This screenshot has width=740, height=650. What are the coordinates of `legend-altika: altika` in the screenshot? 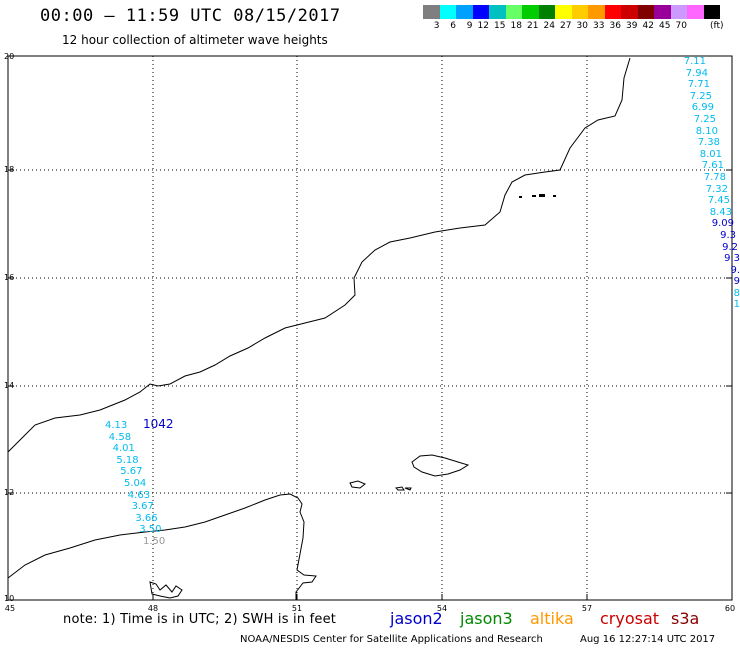 It's located at (552, 618).